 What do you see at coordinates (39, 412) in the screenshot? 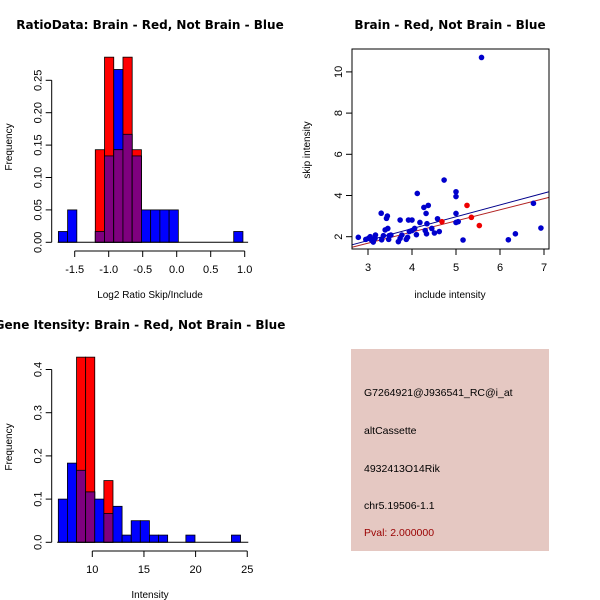
I see `gene-intensity-y-tick-label: 0.3` at bounding box center [39, 412].